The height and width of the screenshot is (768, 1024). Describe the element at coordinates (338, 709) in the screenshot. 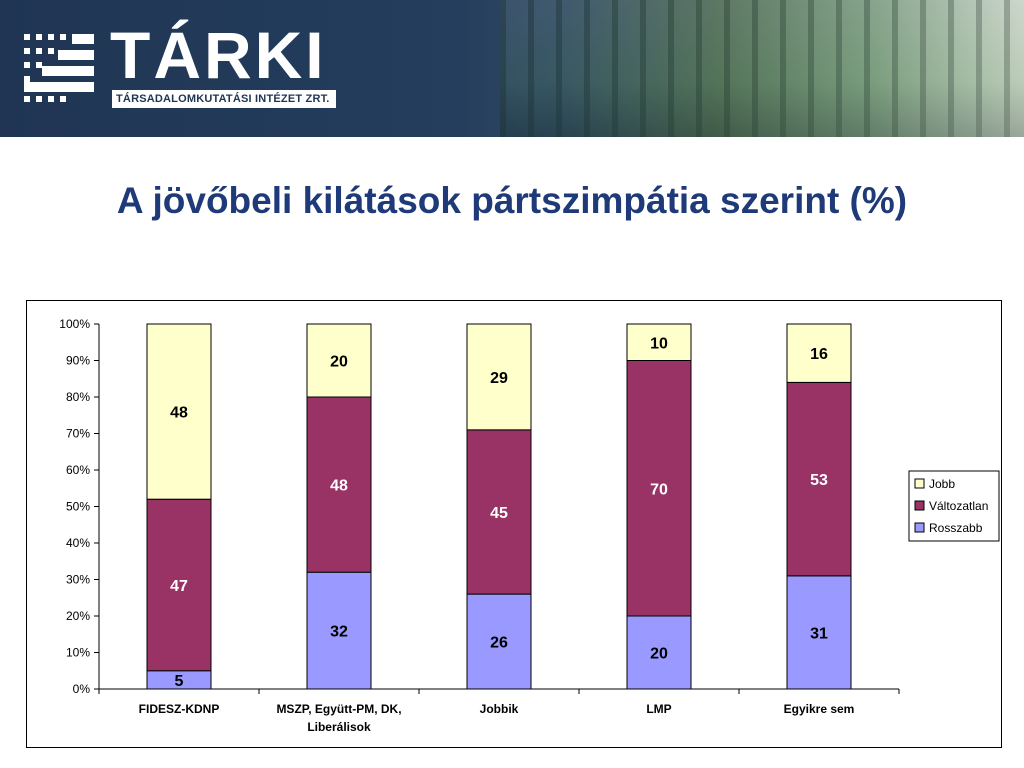

I see `x-category-label: MSZP, Együtt-PM, DK,` at that location.